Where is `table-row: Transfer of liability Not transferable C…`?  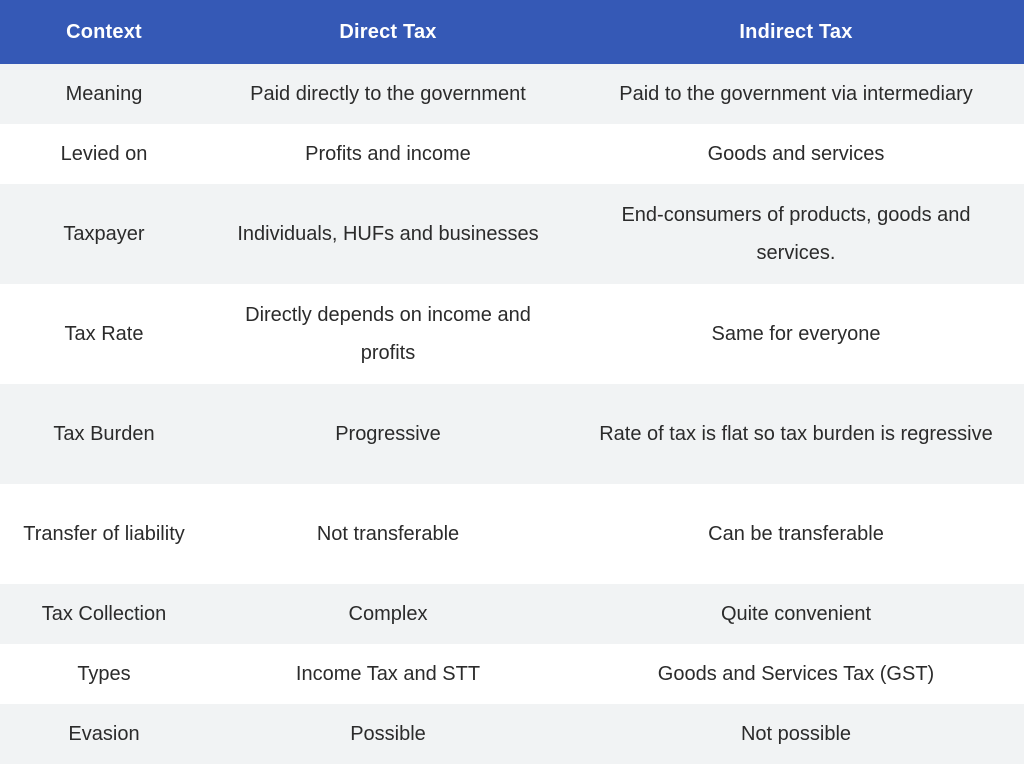
table-row: Transfer of liability Not transferable C… is located at coordinates (512, 534).